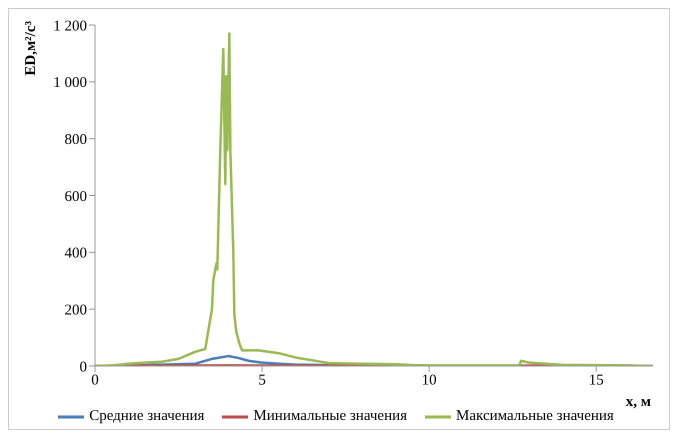 Image resolution: width=676 pixels, height=440 pixels. Describe the element at coordinates (70, 26) in the screenshot. I see `y-tick-label: 1 200` at that location.